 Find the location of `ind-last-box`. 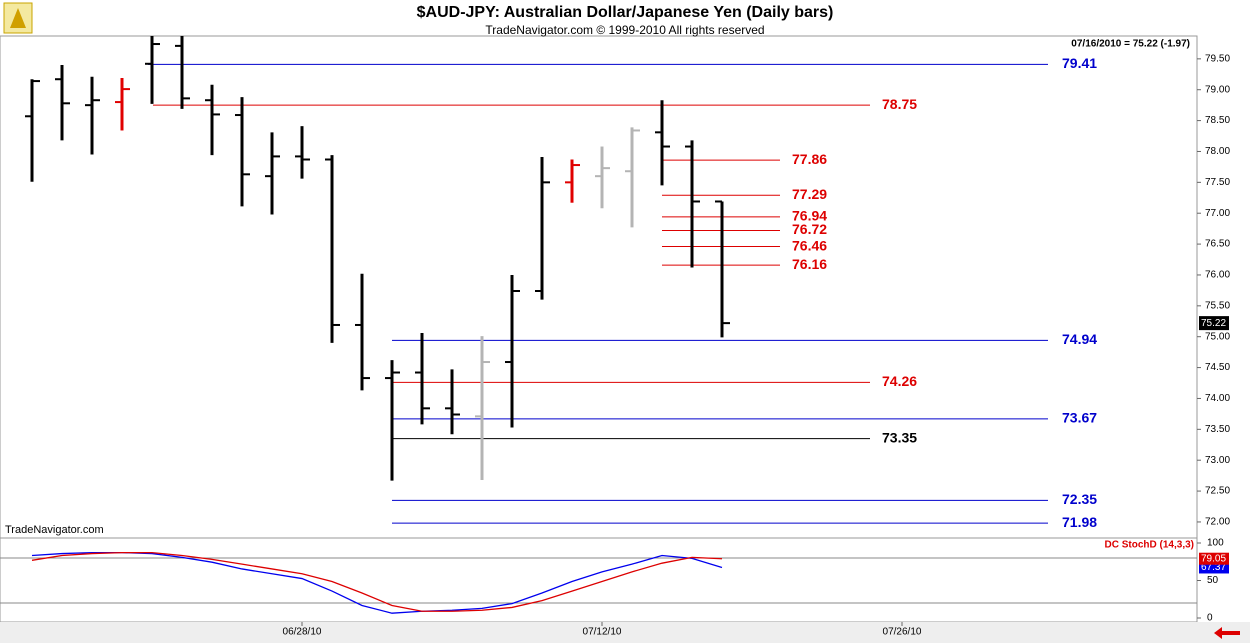

ind-last-box is located at coordinates (1214, 558).